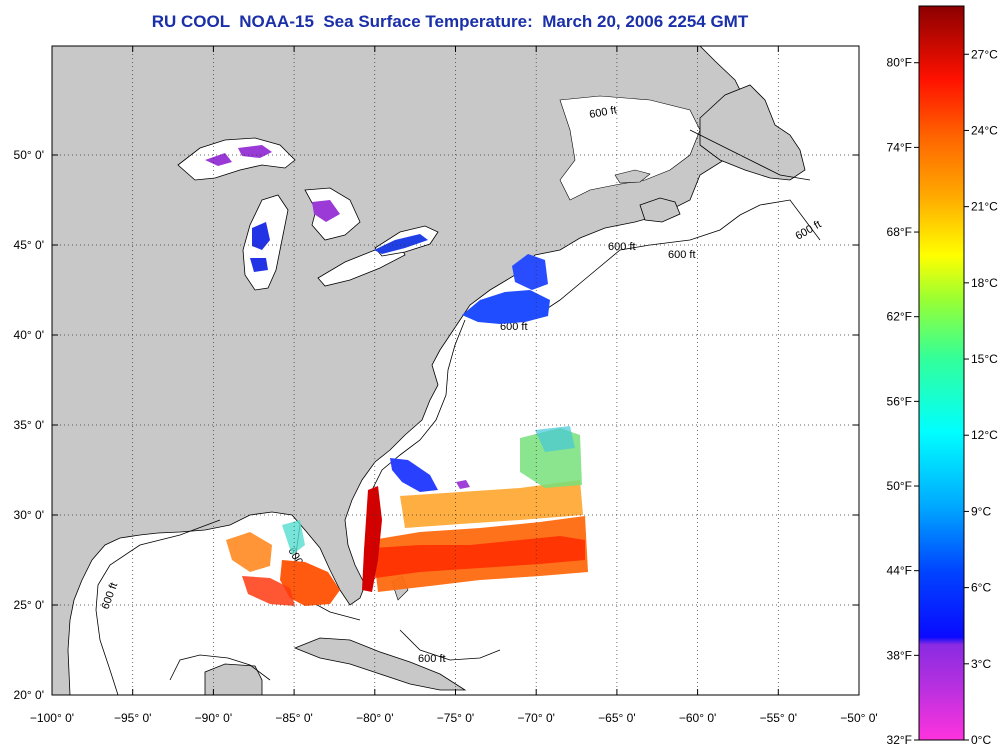  Describe the element at coordinates (555, 439) in the screenshot. I see `sst-swath-atlantic-teal` at that location.